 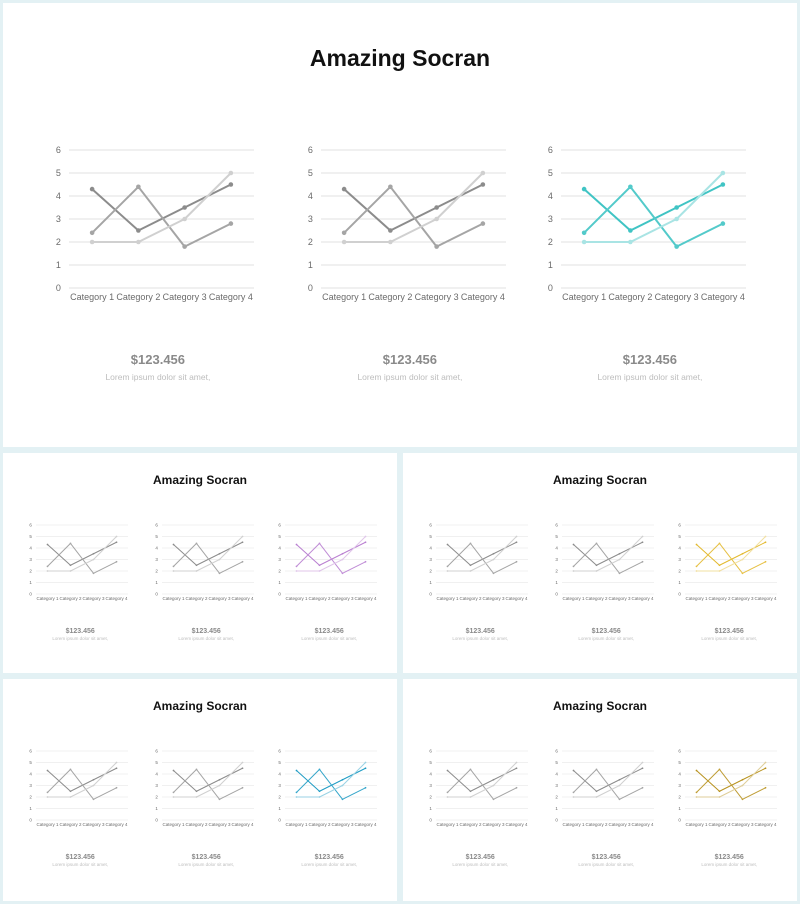 What do you see at coordinates (279, 774) in the screenshot?
I see `y-tick-label: 4` at bounding box center [279, 774].